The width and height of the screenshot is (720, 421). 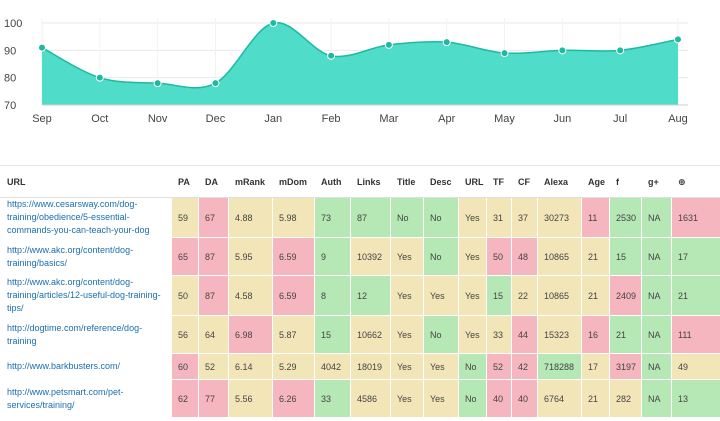 I want to click on metric-cell: 30273, so click(x=560, y=218).